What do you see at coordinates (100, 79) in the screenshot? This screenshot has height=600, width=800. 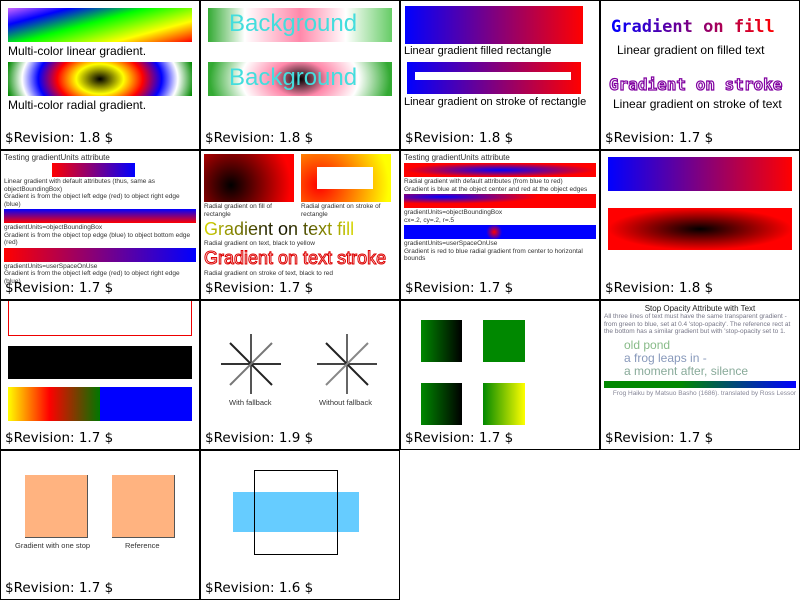 I see `radial-gradient-rect` at bounding box center [100, 79].